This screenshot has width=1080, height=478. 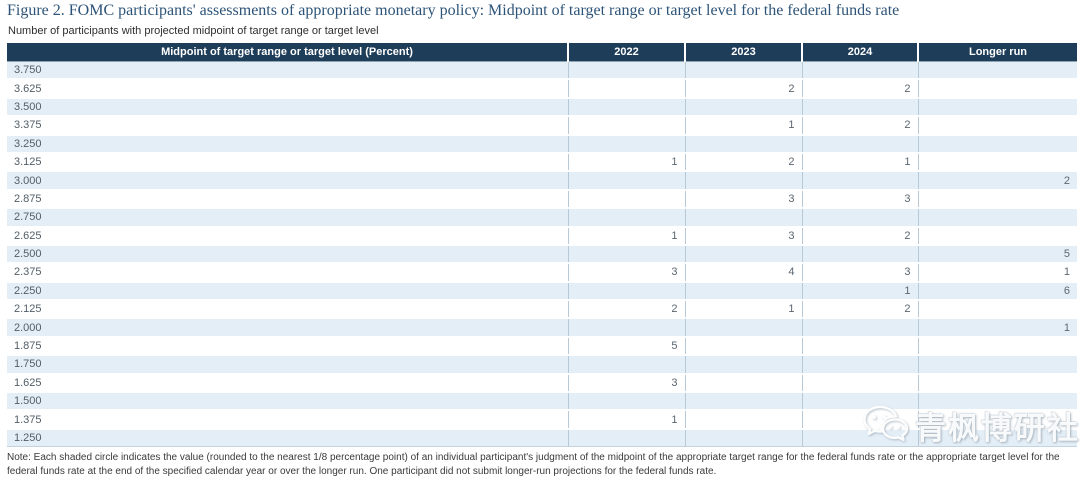 What do you see at coordinates (859, 162) in the screenshot?
I see `value-cell-2024: 1` at bounding box center [859, 162].